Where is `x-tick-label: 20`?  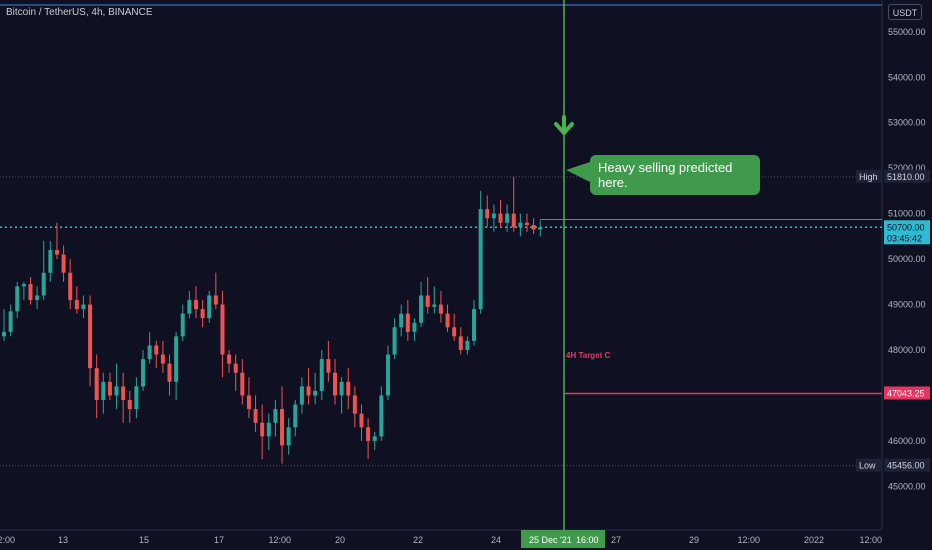 x-tick-label: 20 is located at coordinates (340, 540).